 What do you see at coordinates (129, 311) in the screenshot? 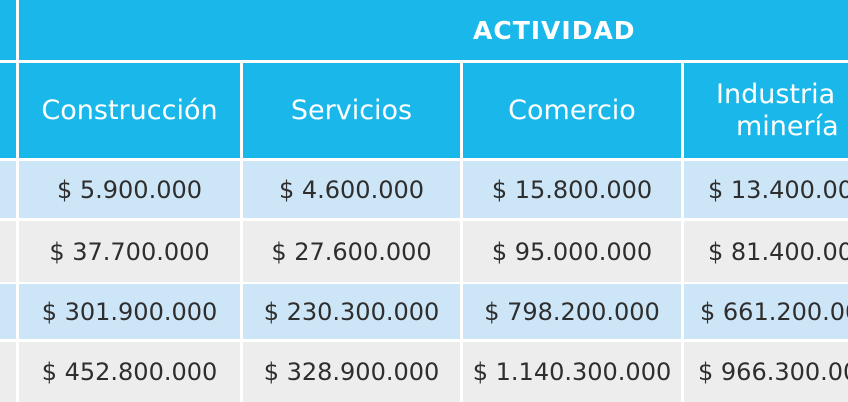
I see `table-cell: $ 301.900.000` at bounding box center [129, 311].